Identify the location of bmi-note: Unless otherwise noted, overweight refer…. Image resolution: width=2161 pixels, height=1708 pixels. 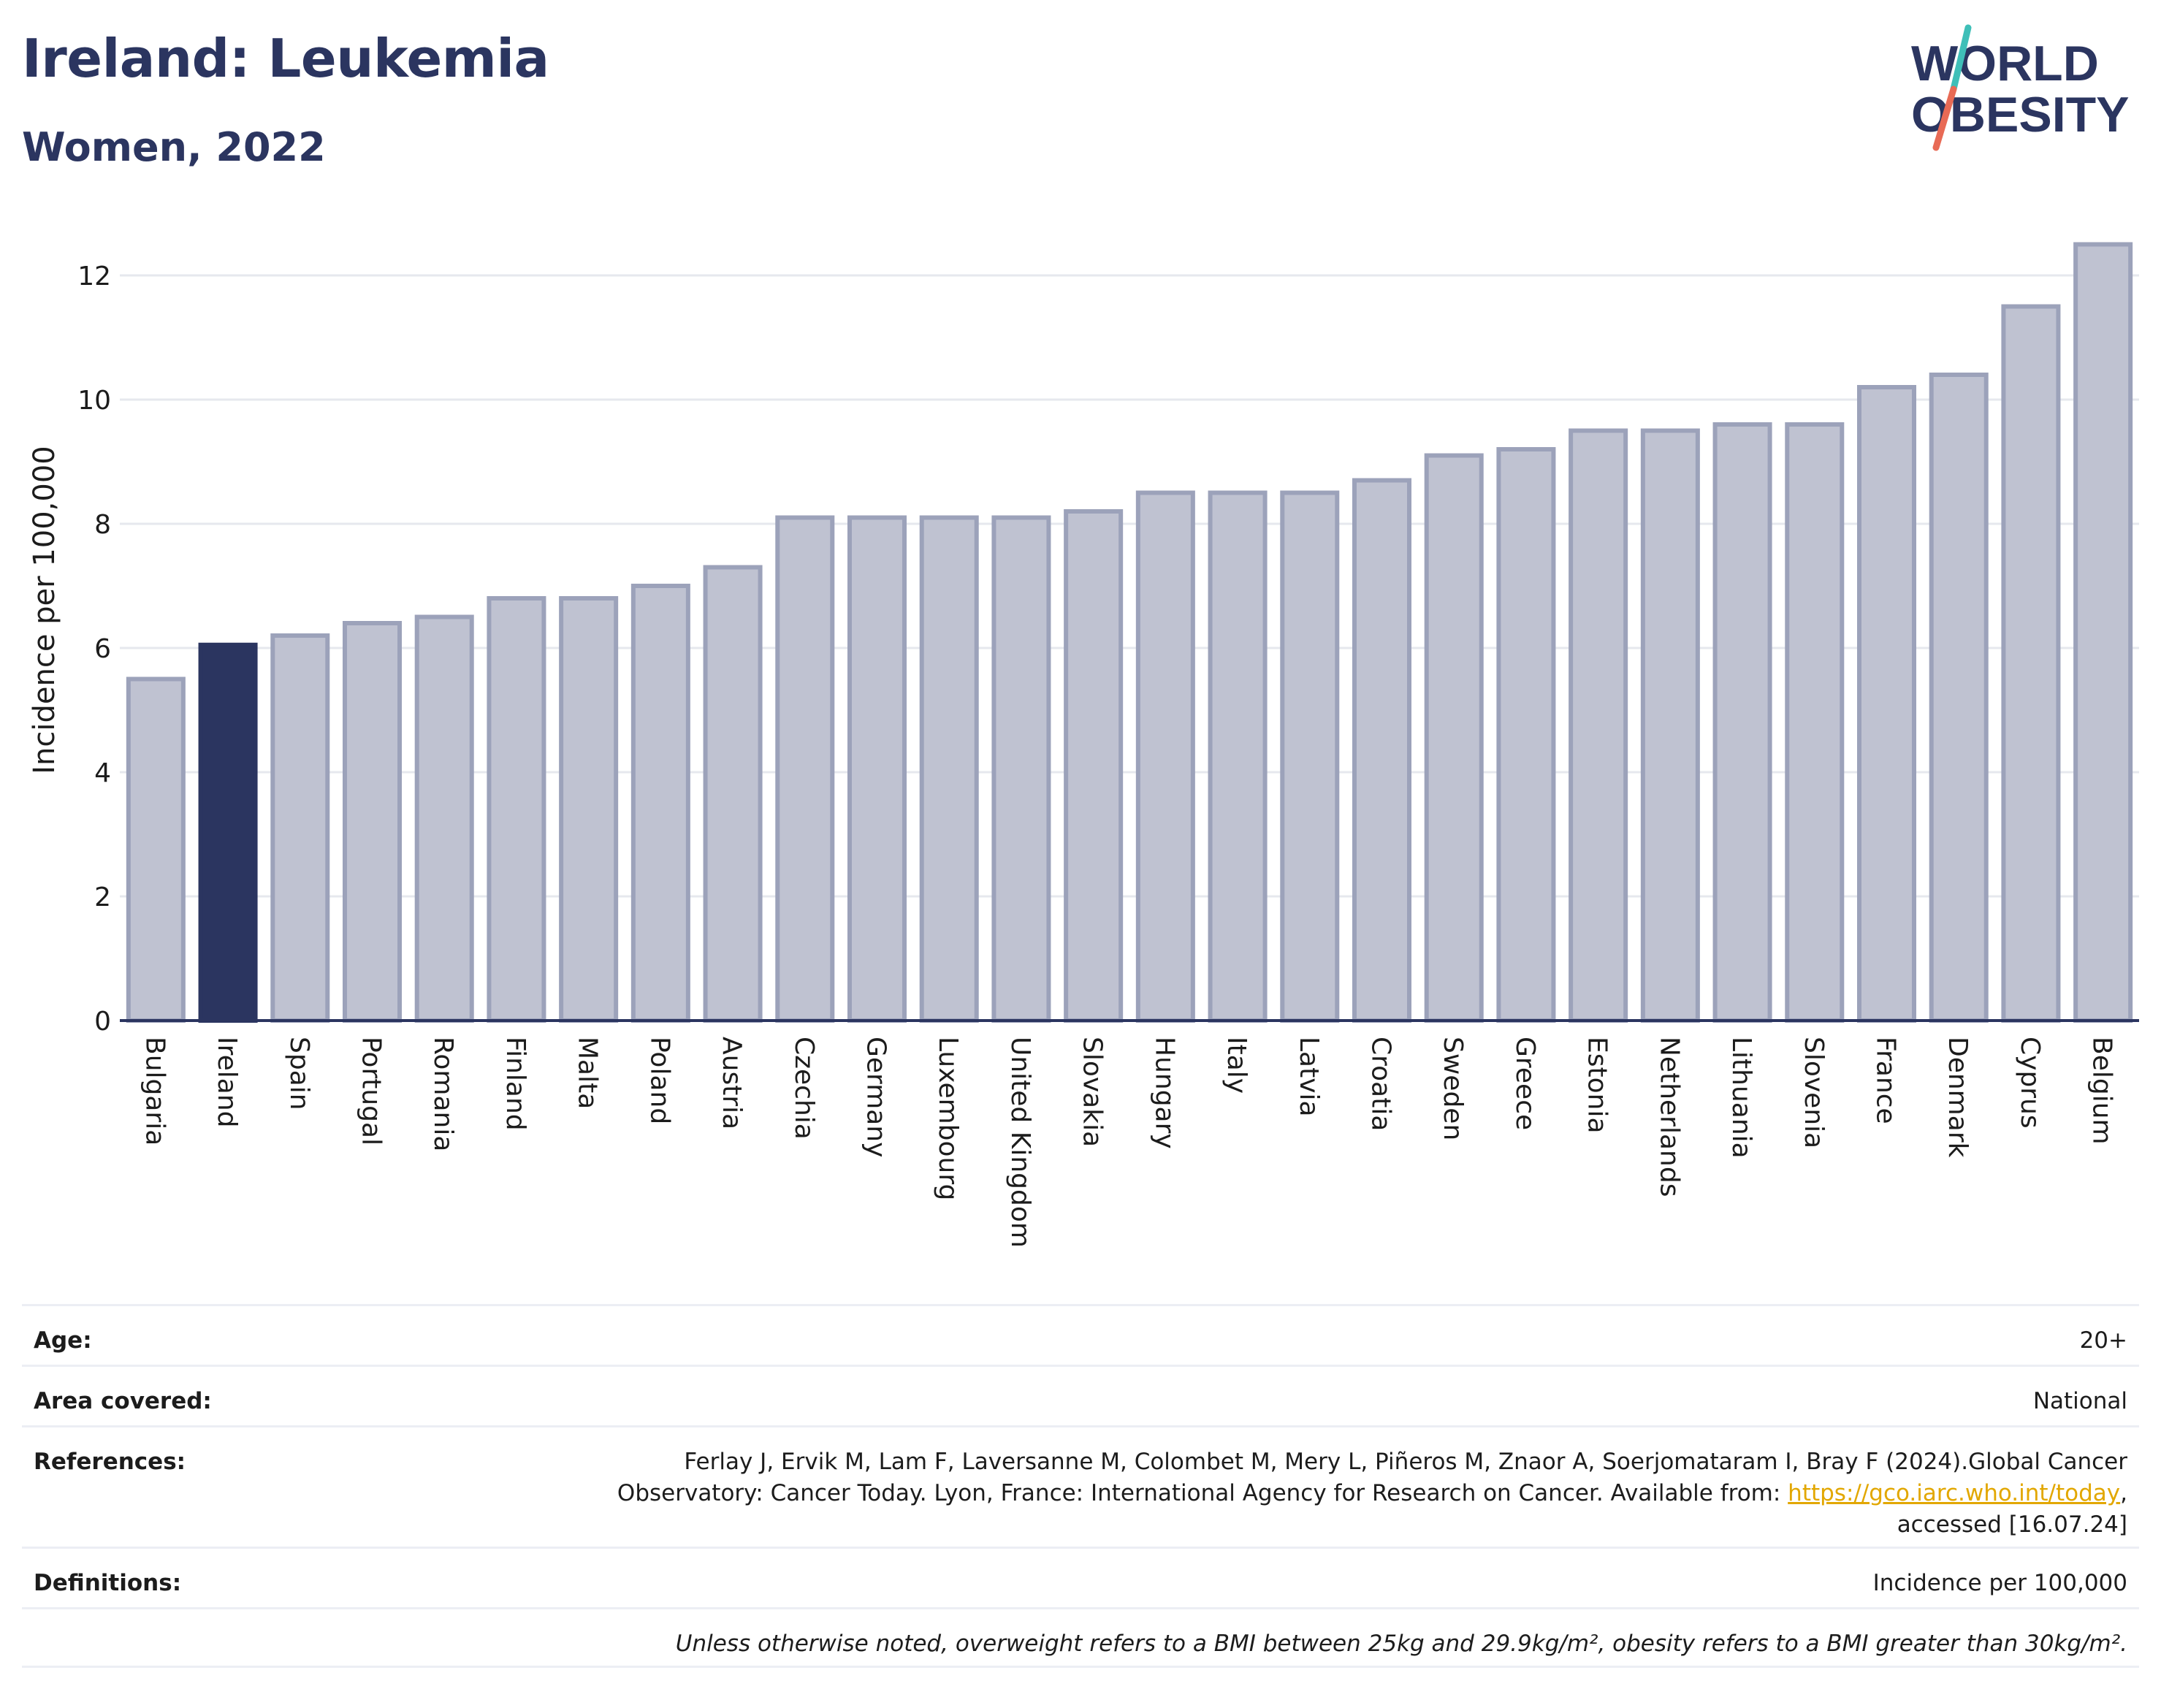
(1401, 1644).